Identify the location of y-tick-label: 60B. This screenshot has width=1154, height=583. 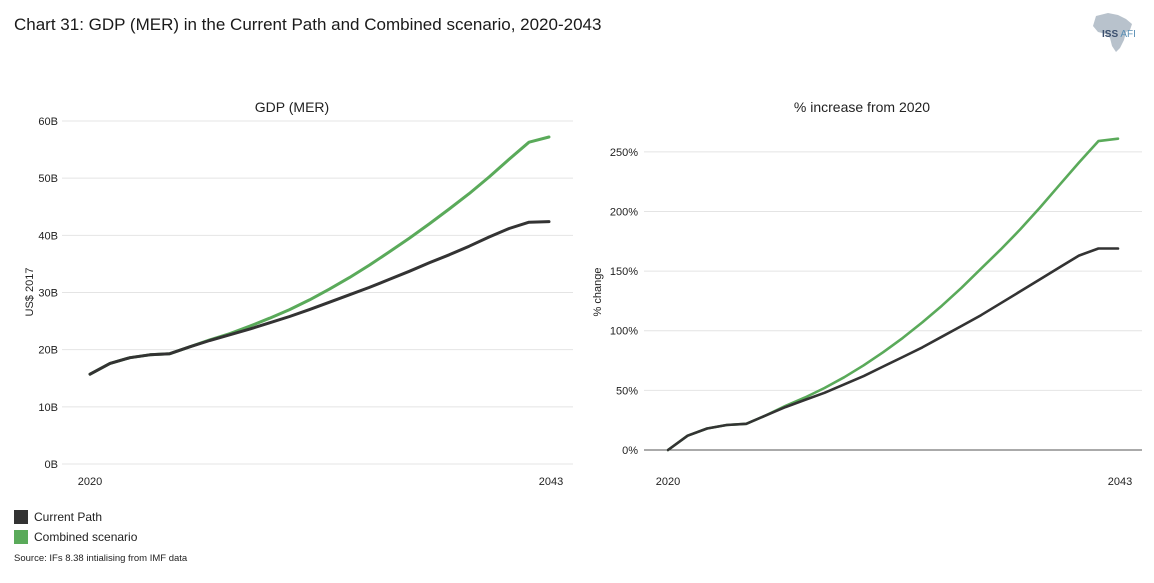
(48, 122).